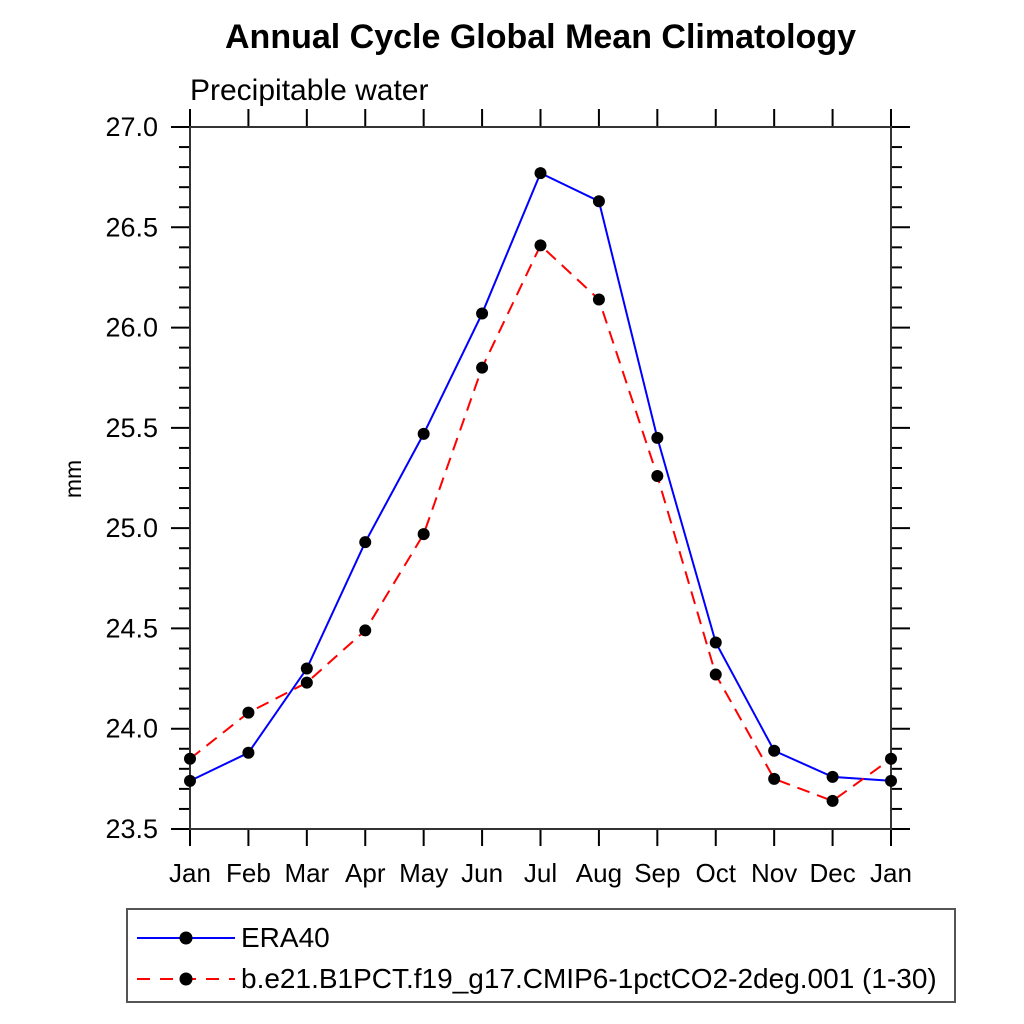 This screenshot has width=1024, height=1024. I want to click on y-tick-label: 26.0, so click(131, 328).